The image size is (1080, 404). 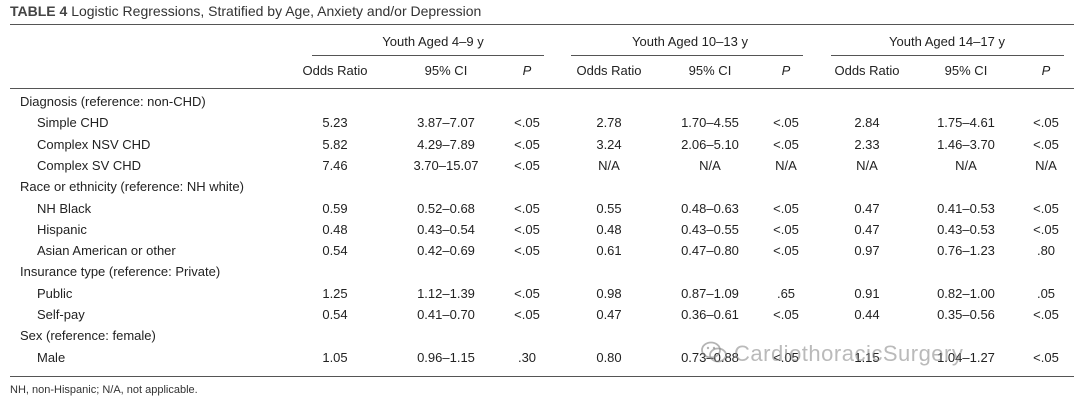 What do you see at coordinates (710, 229) in the screenshot?
I see `table-cell: 0.43–0.55` at bounding box center [710, 229].